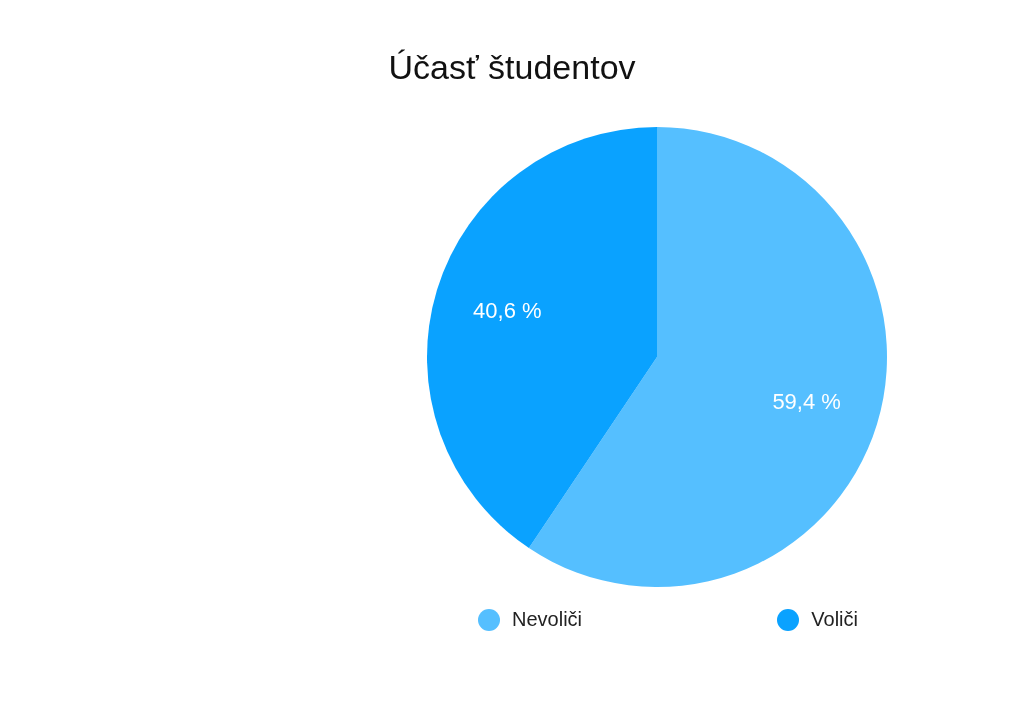 The width and height of the screenshot is (1024, 724). Describe the element at coordinates (834, 619) in the screenshot. I see `legend-label: Voliči` at that location.